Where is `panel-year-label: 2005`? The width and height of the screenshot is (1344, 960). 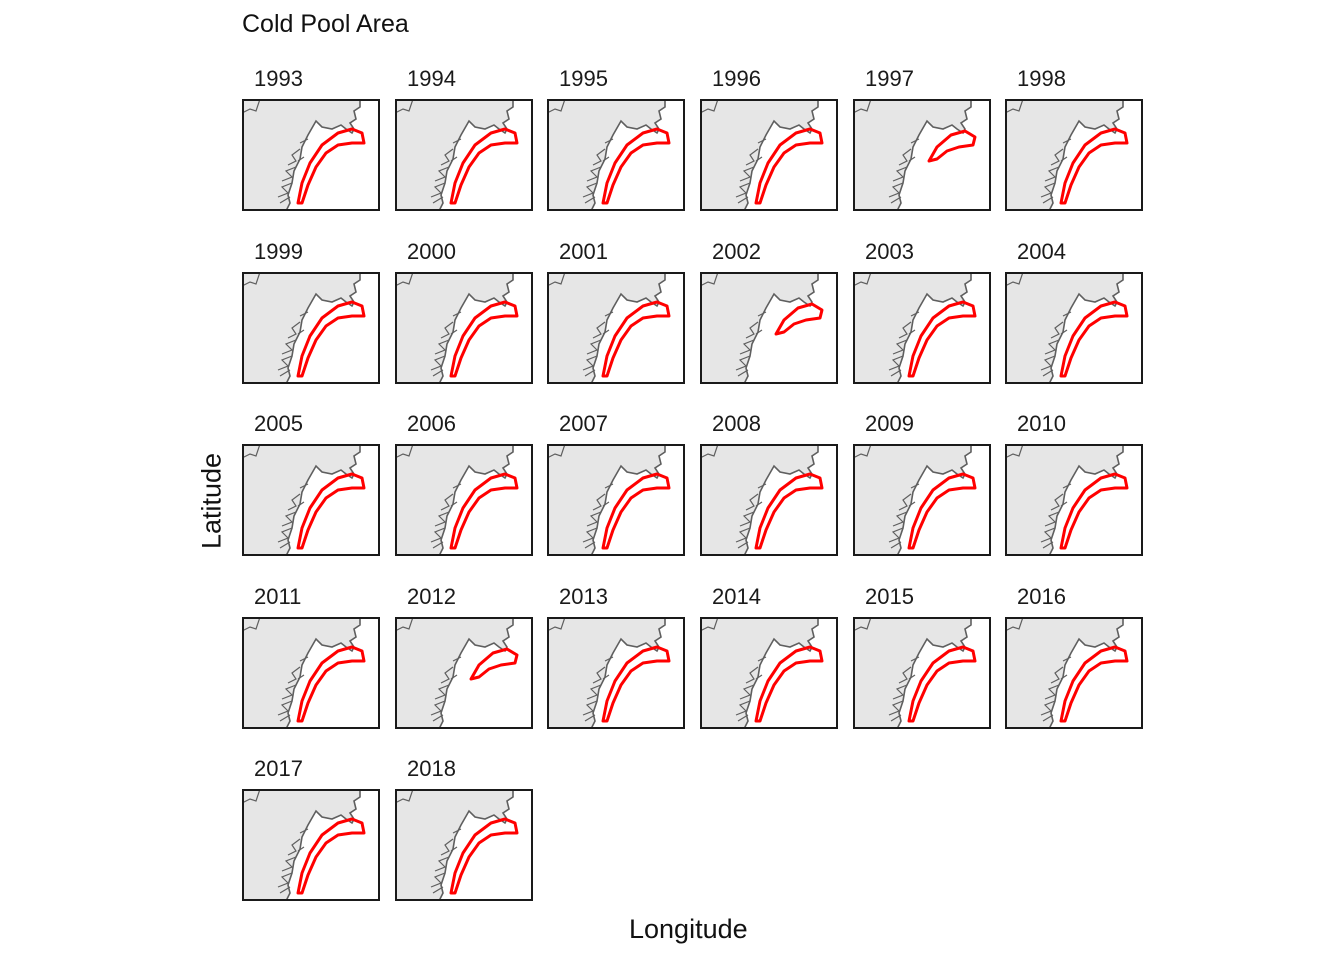
panel-year-label: 2005 is located at coordinates (278, 423).